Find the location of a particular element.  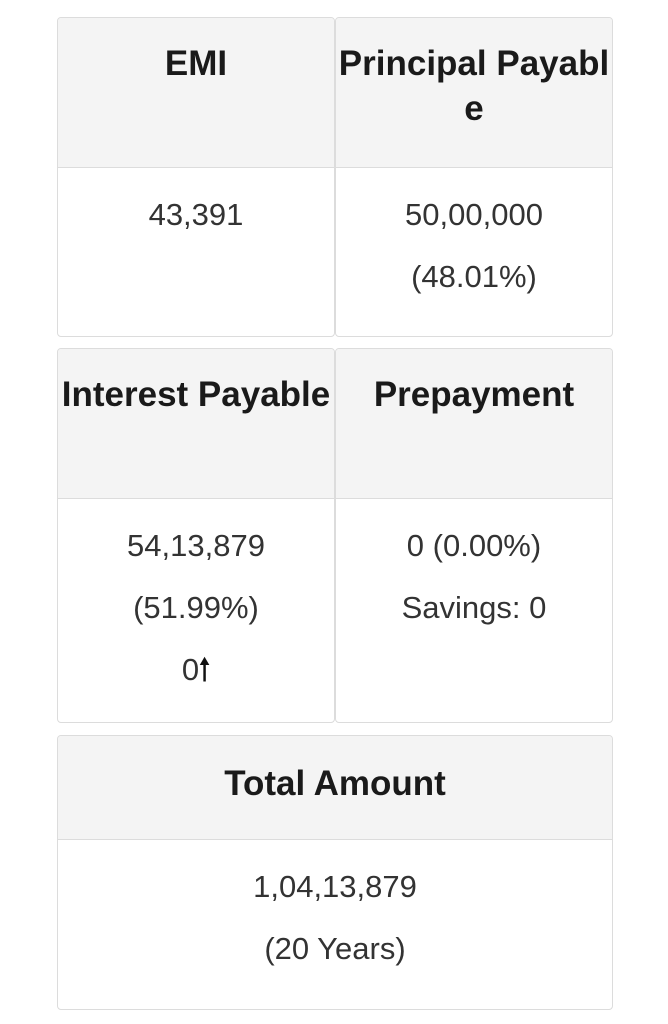

principal-payable-value: 50,00,000 is located at coordinates (474, 214).